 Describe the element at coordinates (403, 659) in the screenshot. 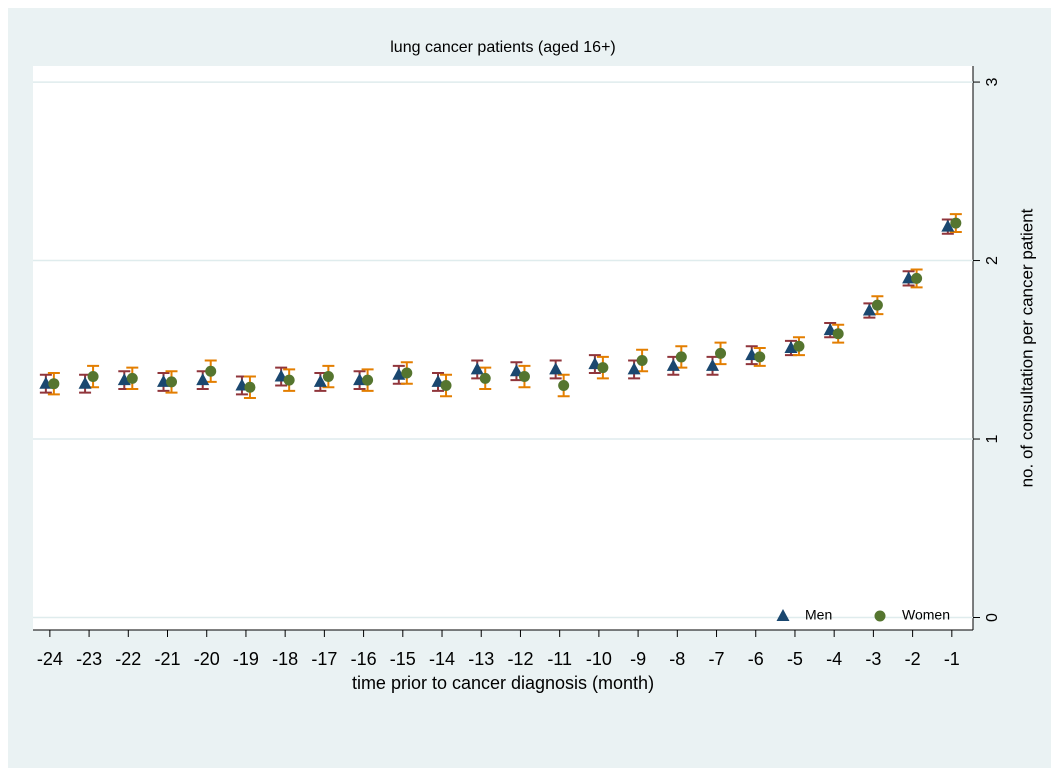

I see `x-tick-label: -15` at that location.